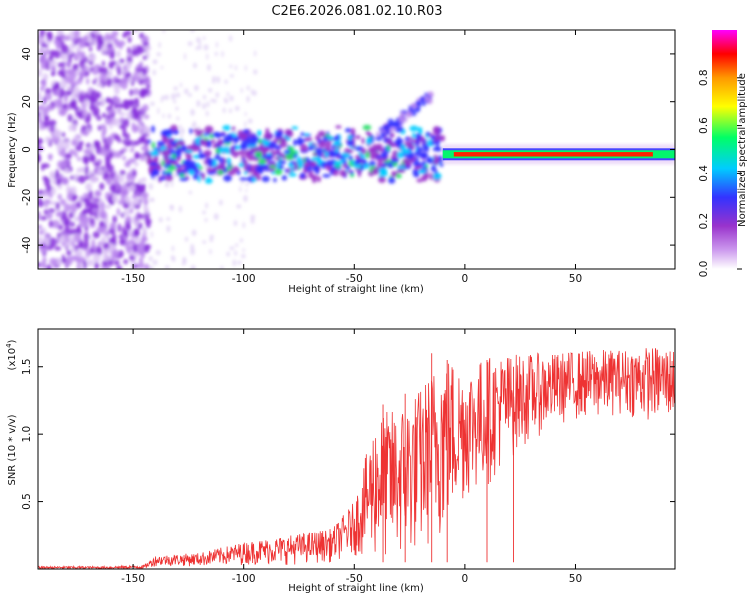  I want to click on spectrogram-ytick-label: 40, so click(27, 53).